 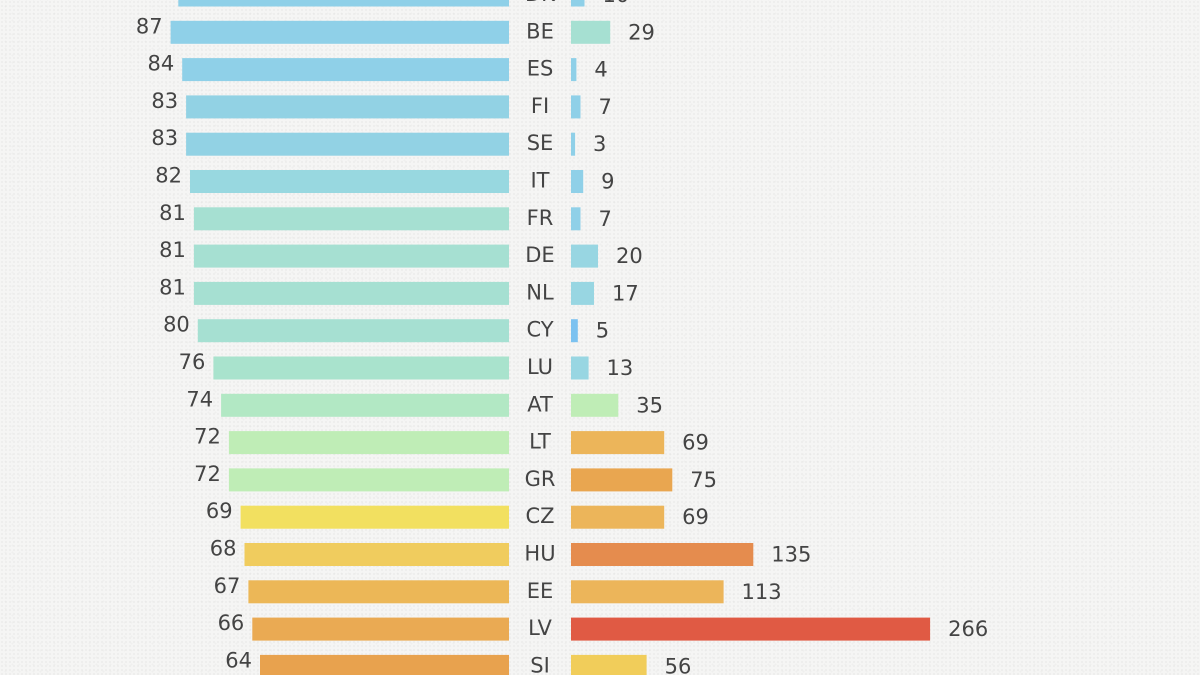 What do you see at coordinates (540, 106) in the screenshot?
I see `category-label-fi: FI` at bounding box center [540, 106].